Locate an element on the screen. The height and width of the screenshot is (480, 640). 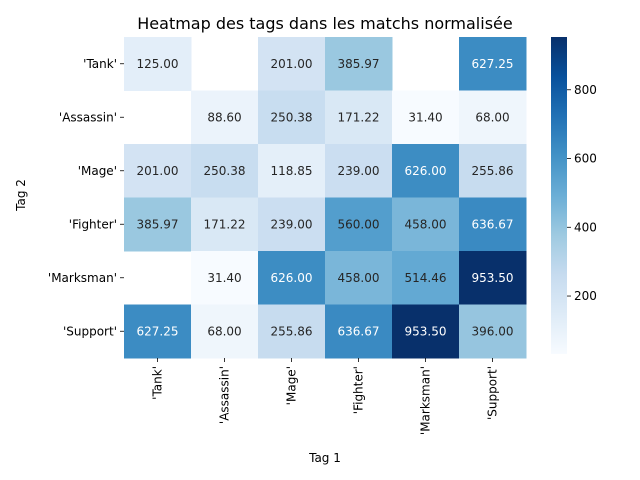
colorbar-gradient is located at coordinates (559, 195).